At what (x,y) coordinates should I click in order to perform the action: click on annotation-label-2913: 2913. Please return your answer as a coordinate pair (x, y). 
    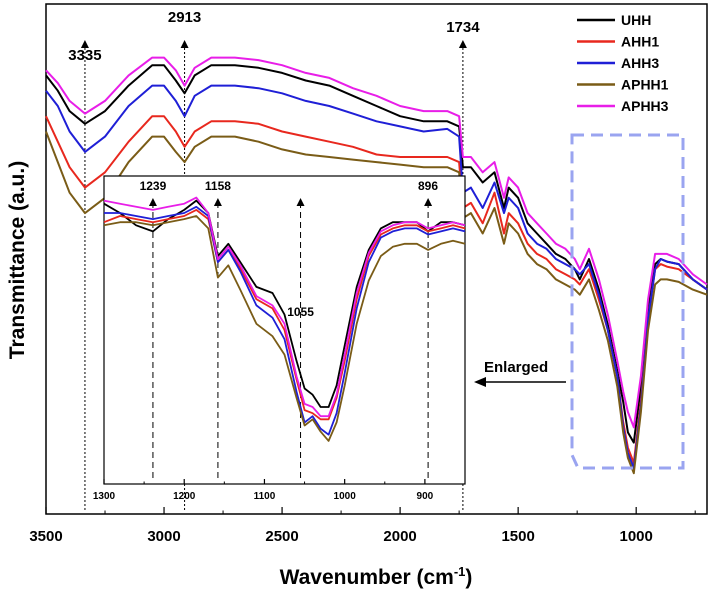
    Looking at the image, I should click on (184, 17).